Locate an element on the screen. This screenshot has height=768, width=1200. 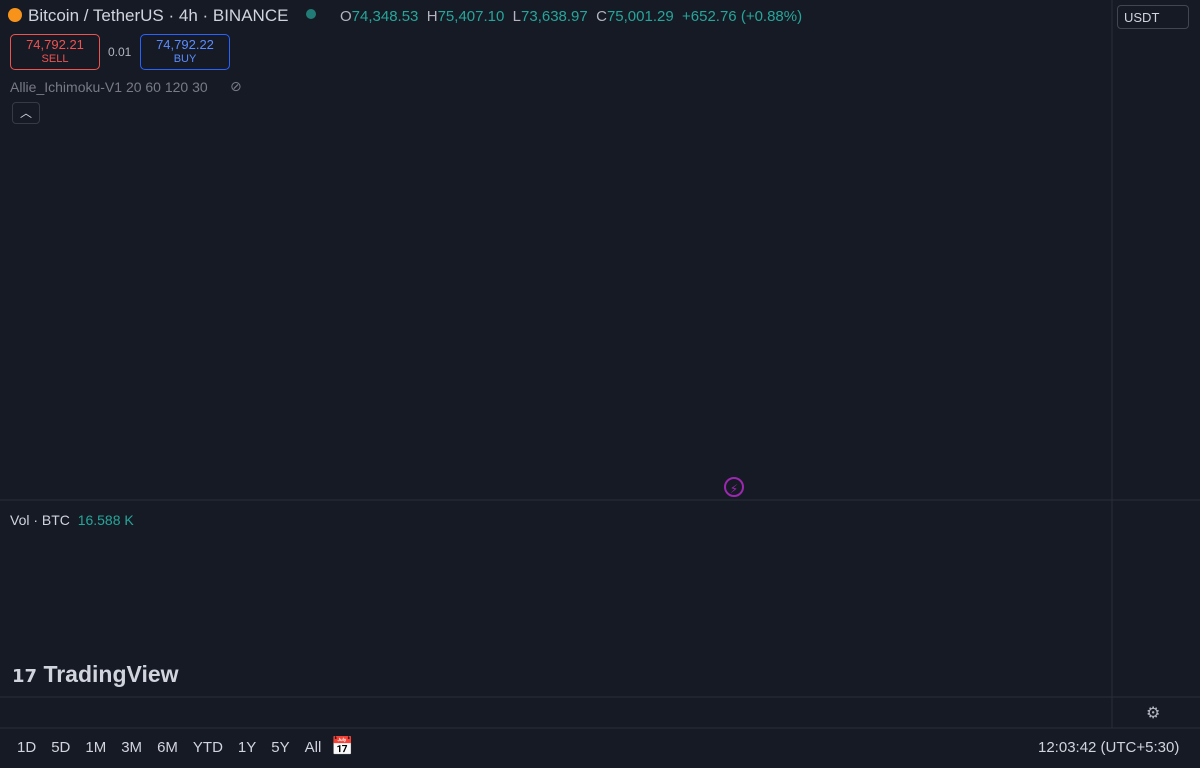
l-label: L is located at coordinates (517, 16).